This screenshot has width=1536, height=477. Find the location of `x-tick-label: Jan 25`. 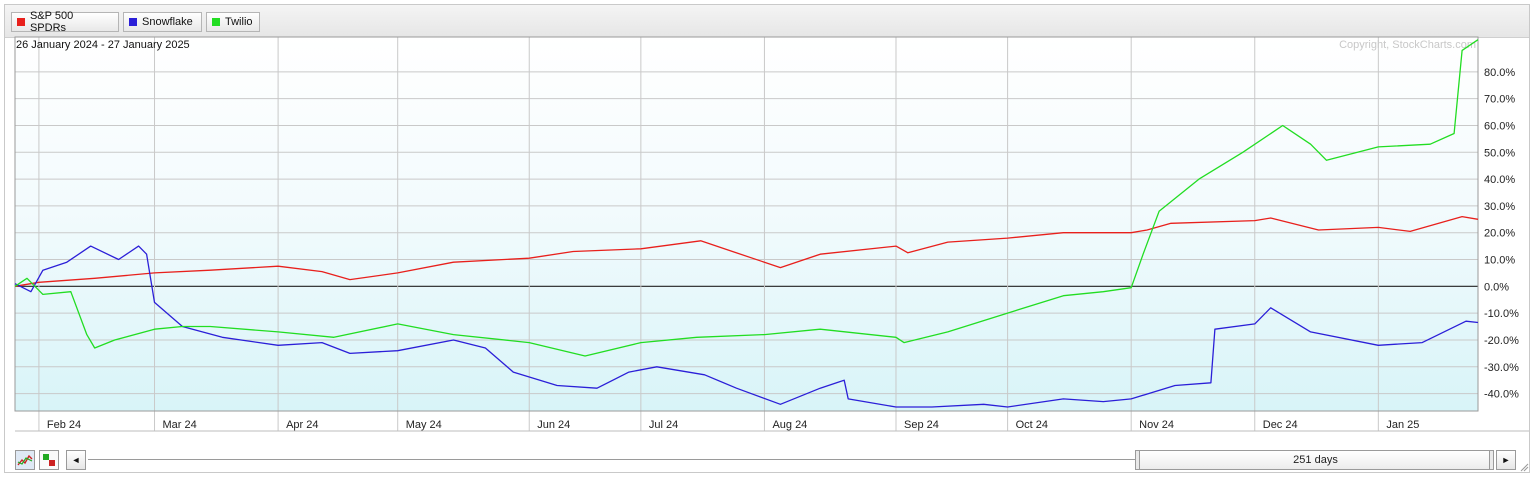

x-tick-label: Jan 25 is located at coordinates (1402, 425).